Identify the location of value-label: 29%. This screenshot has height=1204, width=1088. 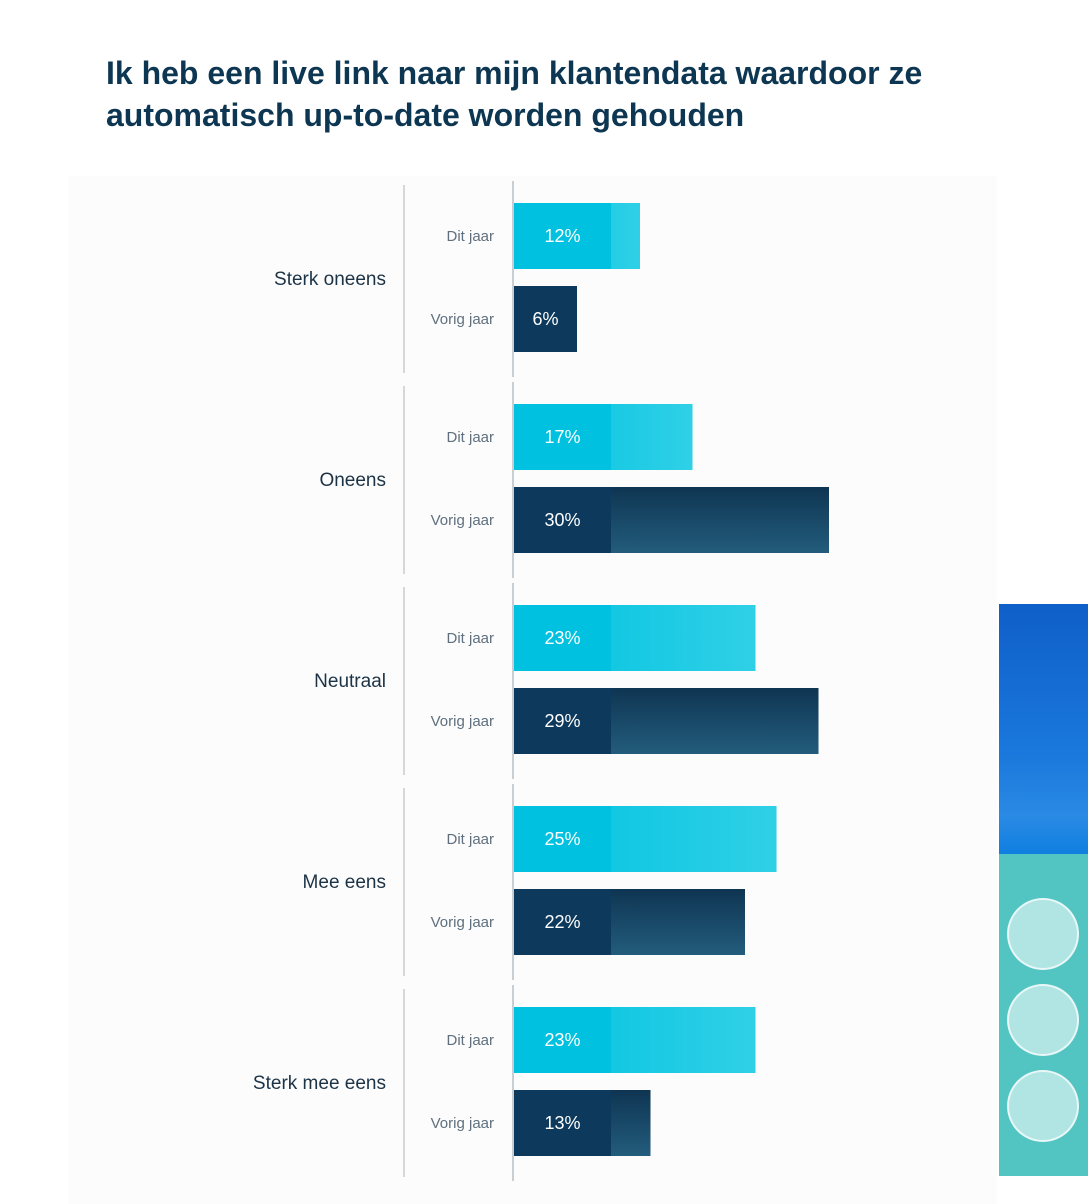
(562, 721).